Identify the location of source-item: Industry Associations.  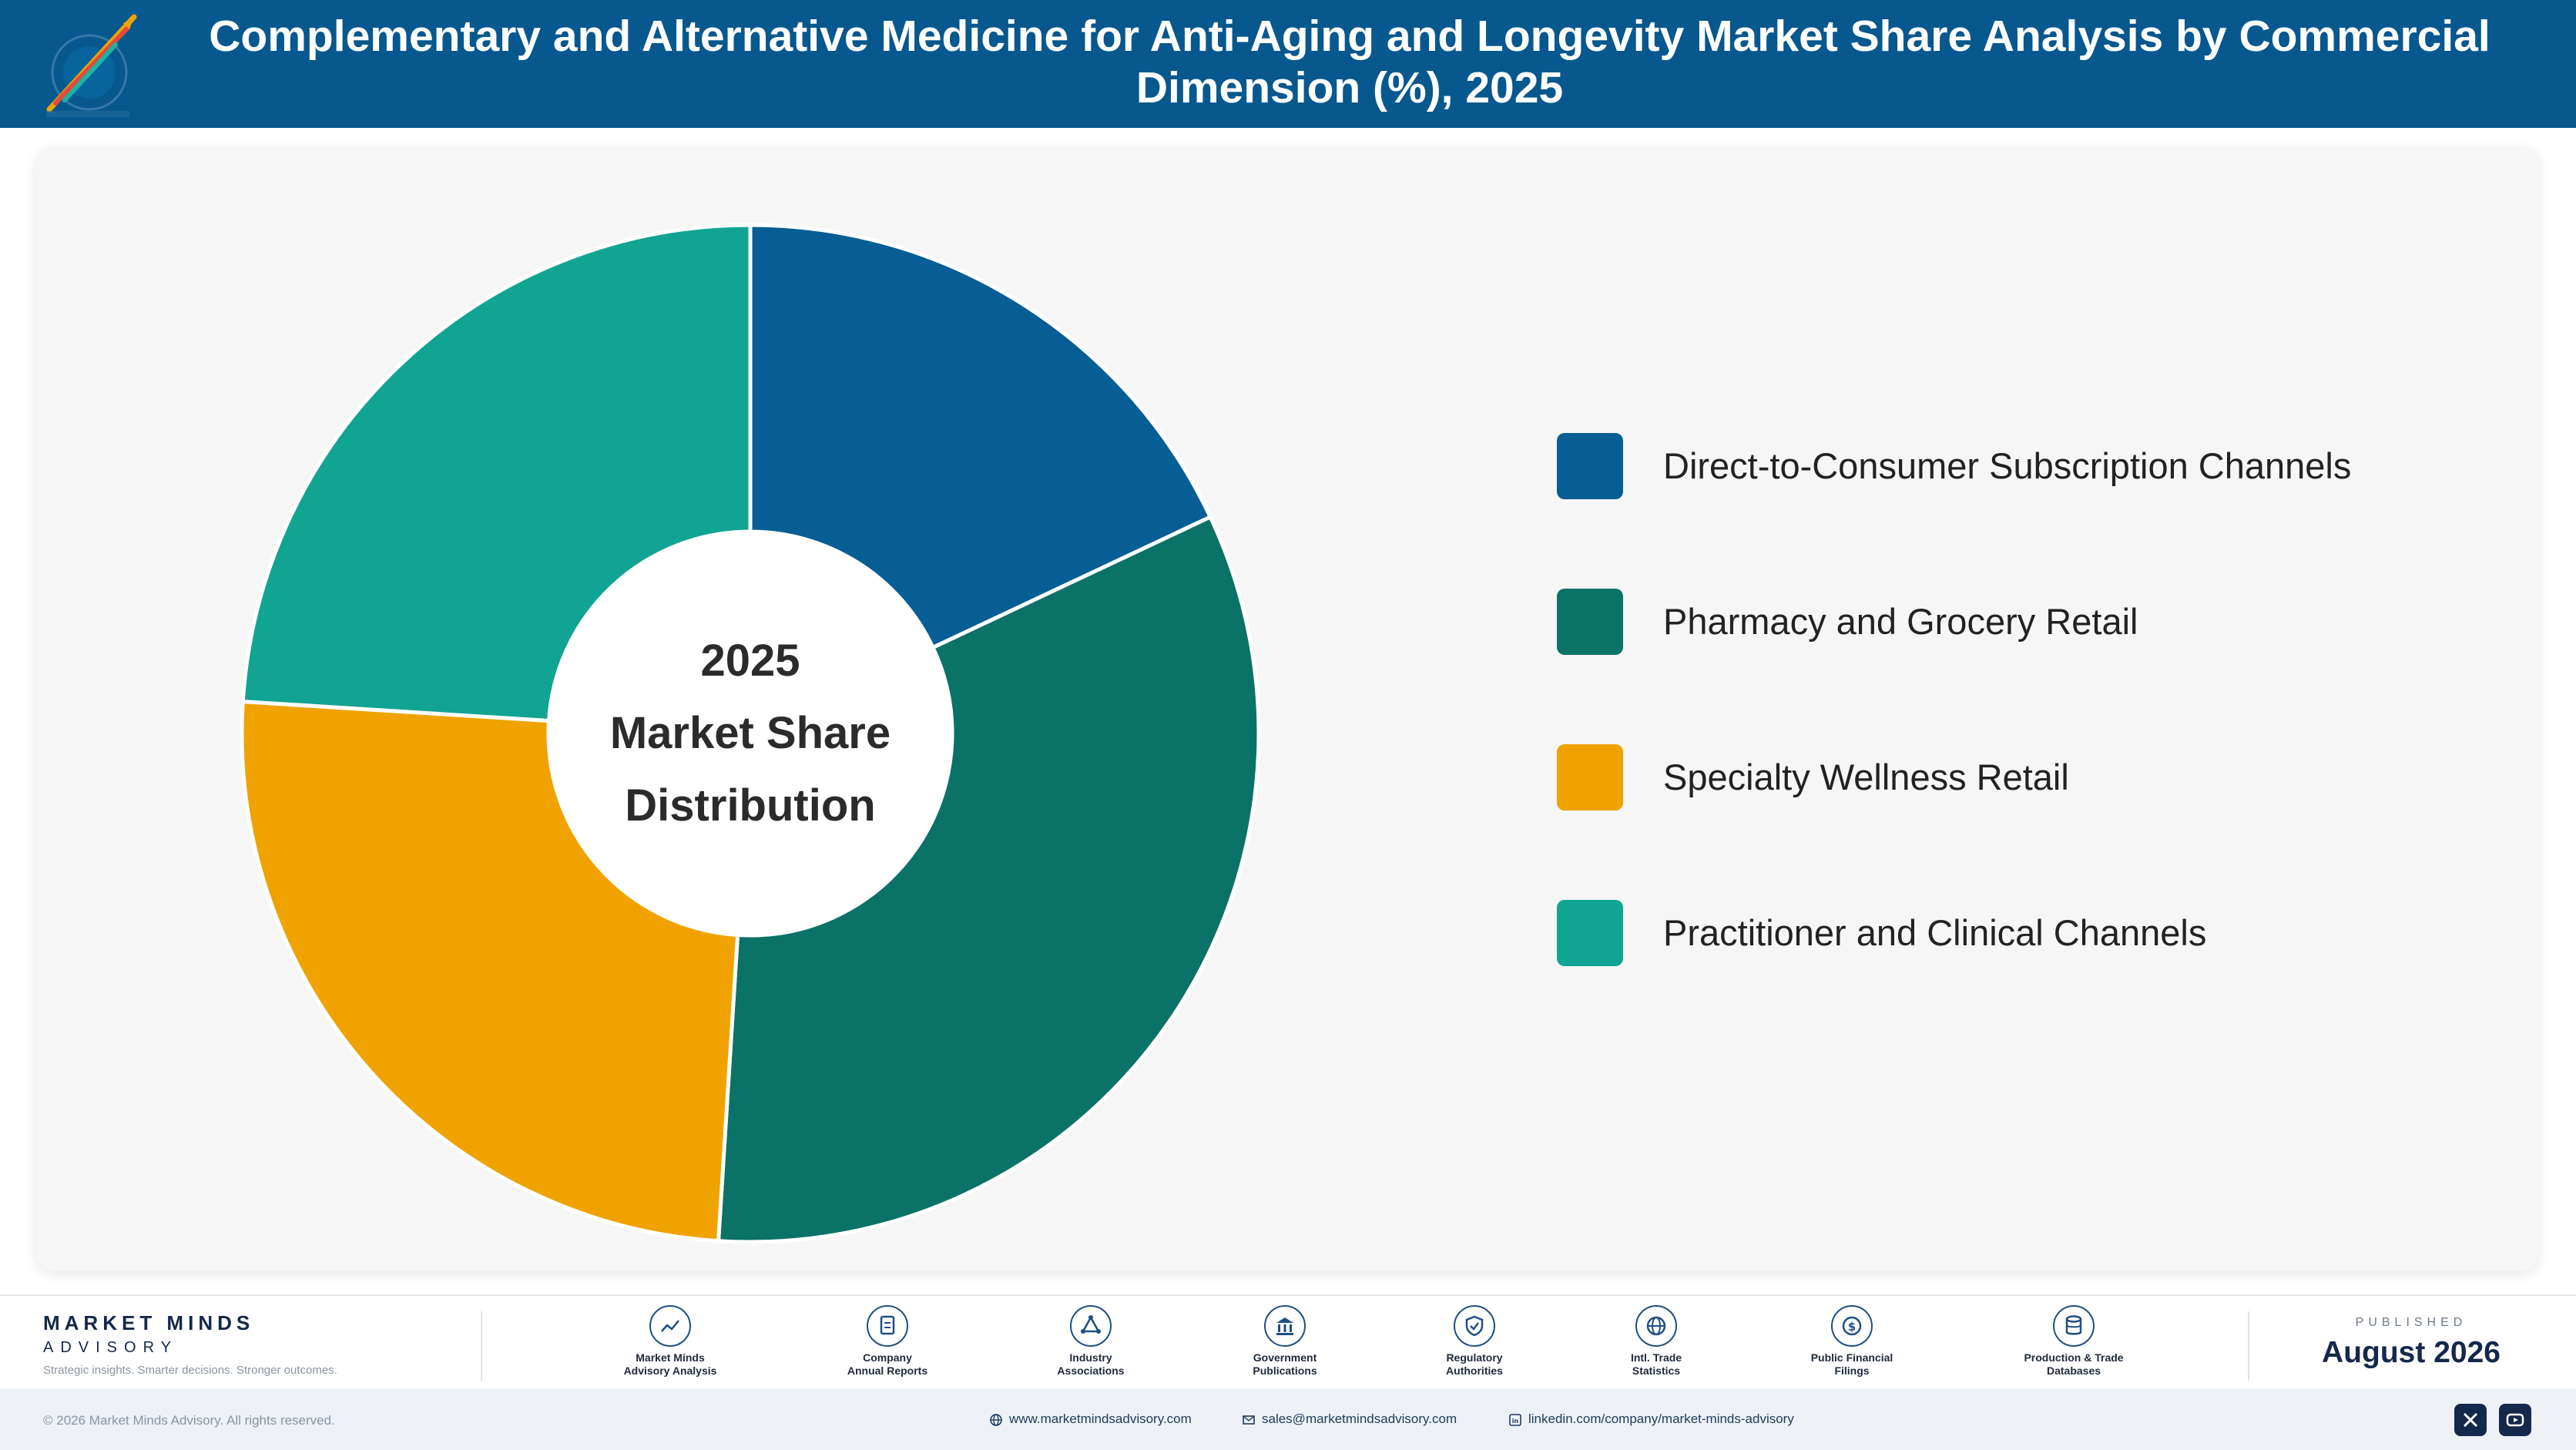
(1091, 1341).